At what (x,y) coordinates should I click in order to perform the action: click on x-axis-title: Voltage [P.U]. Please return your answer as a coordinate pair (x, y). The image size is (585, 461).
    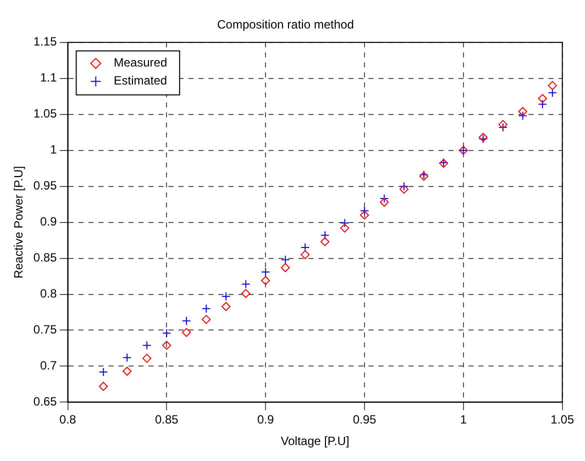
    Looking at the image, I should click on (315, 441).